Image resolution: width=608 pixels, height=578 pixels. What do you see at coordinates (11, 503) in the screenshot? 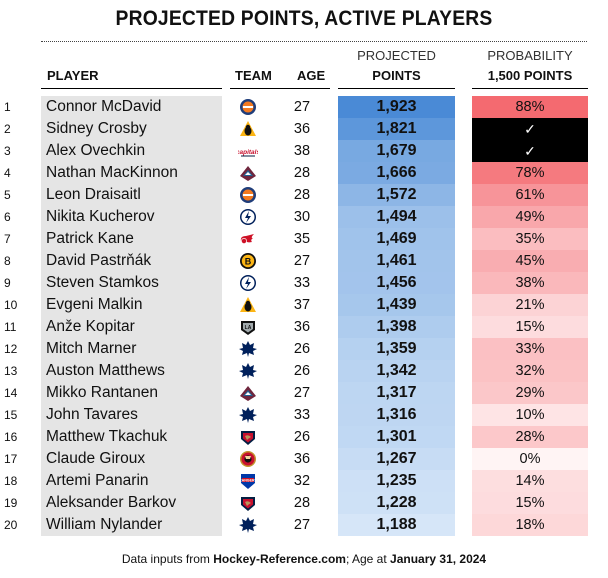
I see `rank-label: 19` at bounding box center [11, 503].